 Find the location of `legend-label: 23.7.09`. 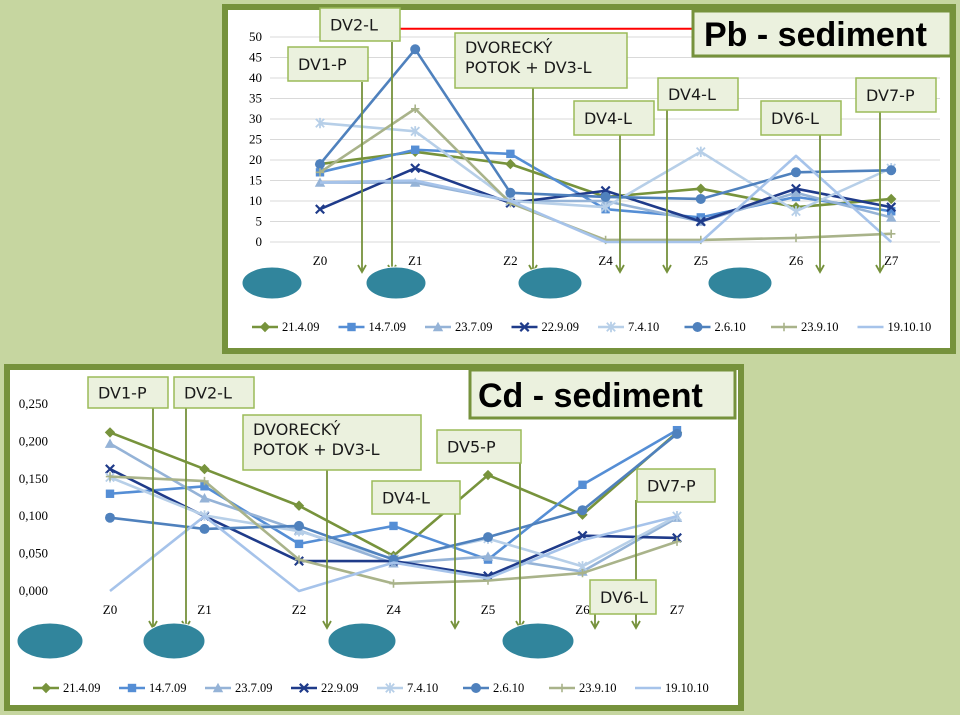

legend-label: 23.7.09 is located at coordinates (474, 327).